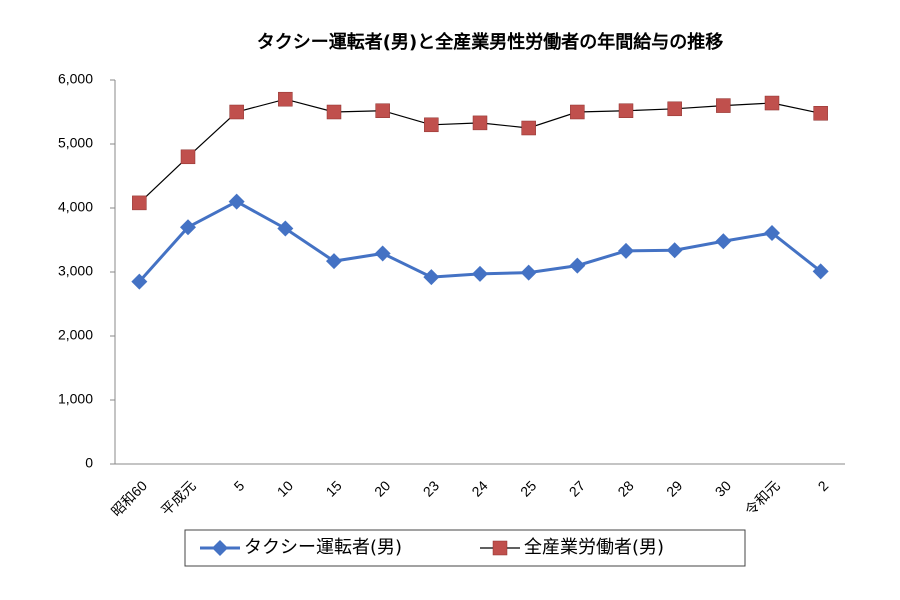  Describe the element at coordinates (382, 488) in the screenshot. I see `x-tick-label: 20` at that location.